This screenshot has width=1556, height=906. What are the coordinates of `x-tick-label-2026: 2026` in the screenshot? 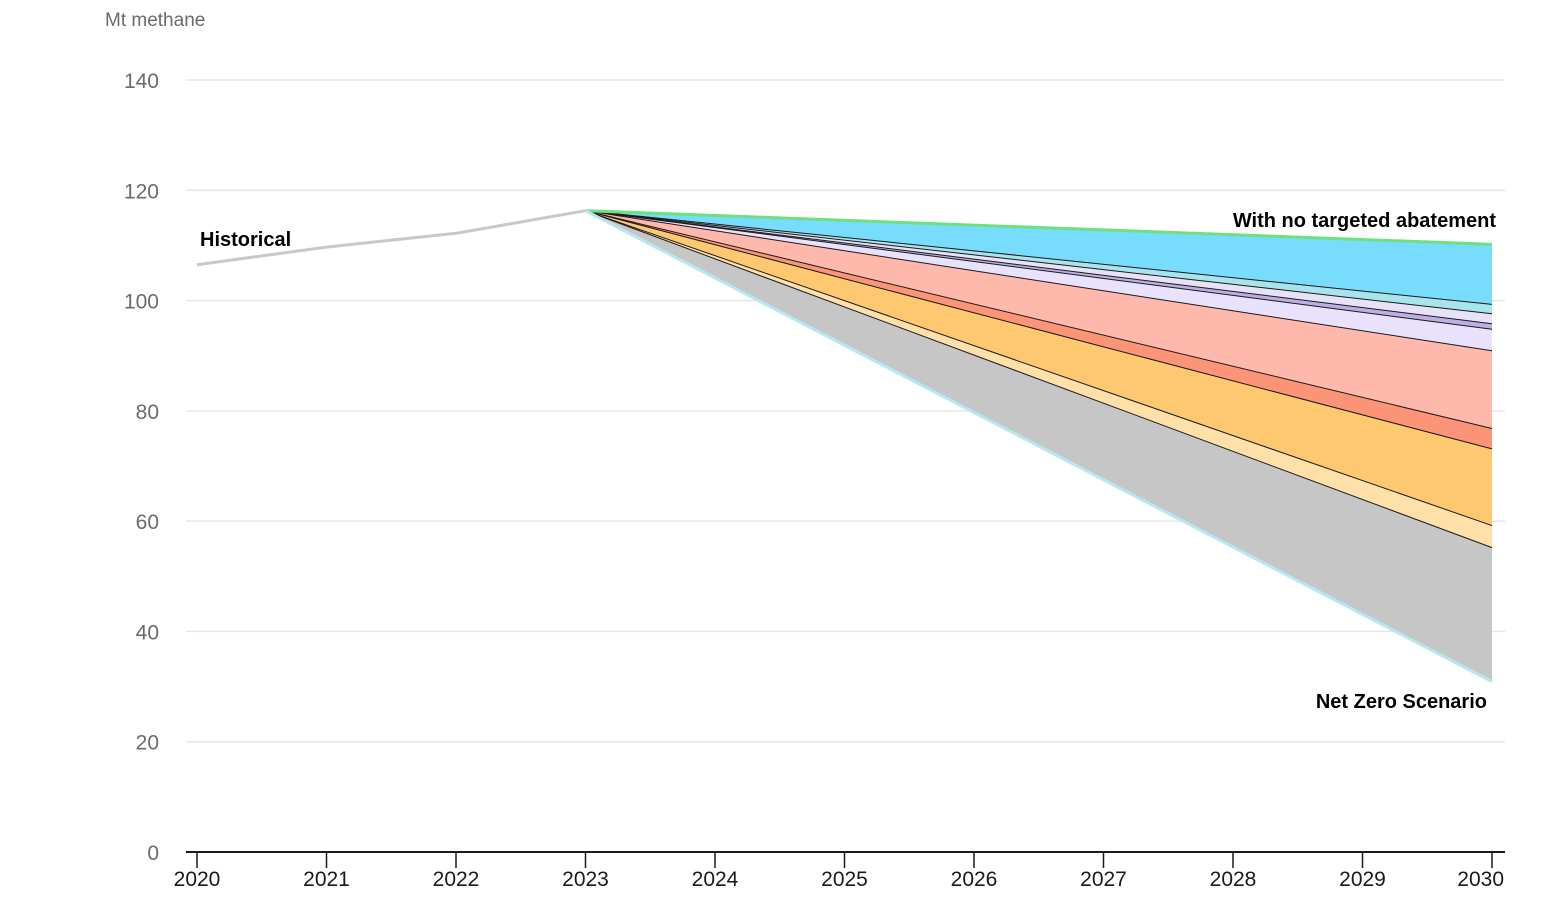 It's located at (974, 879).